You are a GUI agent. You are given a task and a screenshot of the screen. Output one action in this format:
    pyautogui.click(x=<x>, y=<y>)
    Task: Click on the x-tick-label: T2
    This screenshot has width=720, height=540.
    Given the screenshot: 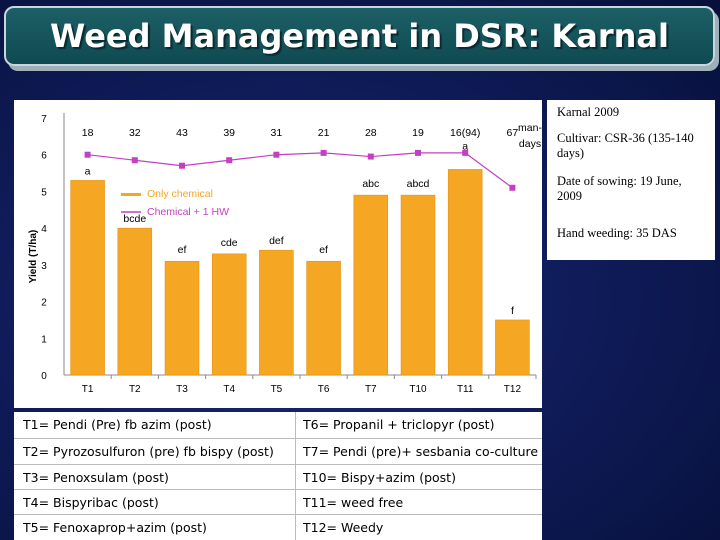 What is the action you would take?
    pyautogui.click(x=135, y=389)
    